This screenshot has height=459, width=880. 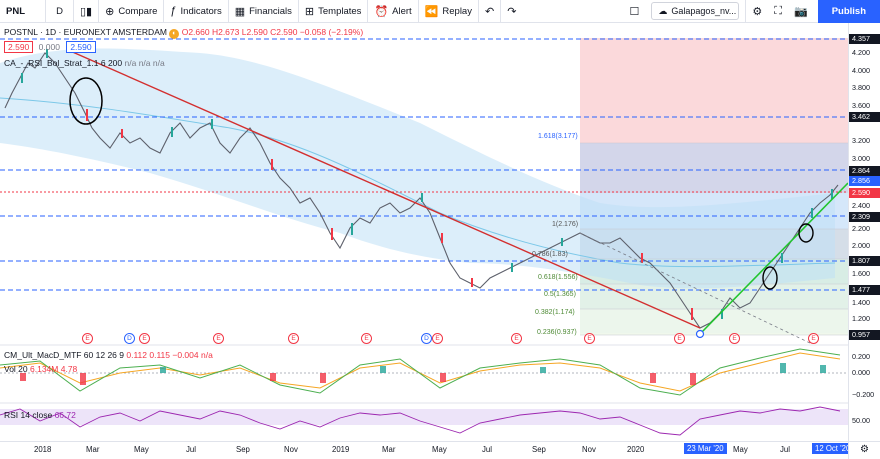 What do you see at coordinates (393, 11) in the screenshot?
I see `alert-button: ⏰ Alert` at bounding box center [393, 11].